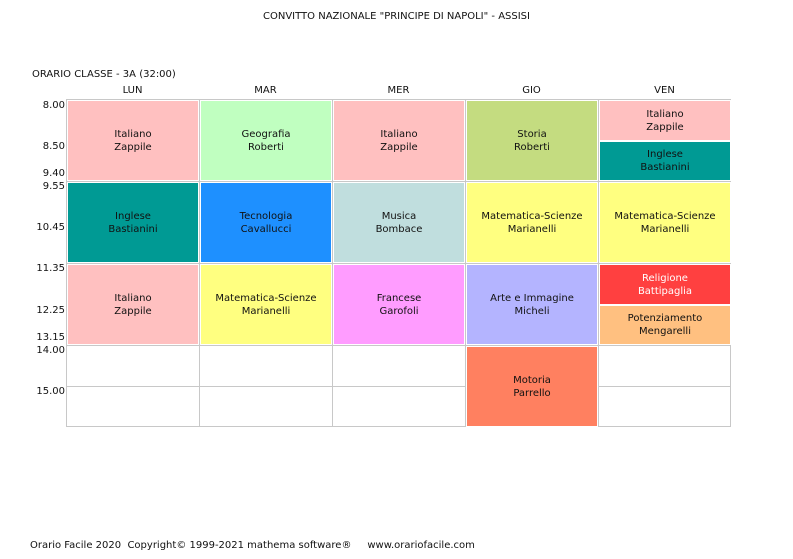  I want to click on lesson-cell: Storia Roberti, so click(532, 140).